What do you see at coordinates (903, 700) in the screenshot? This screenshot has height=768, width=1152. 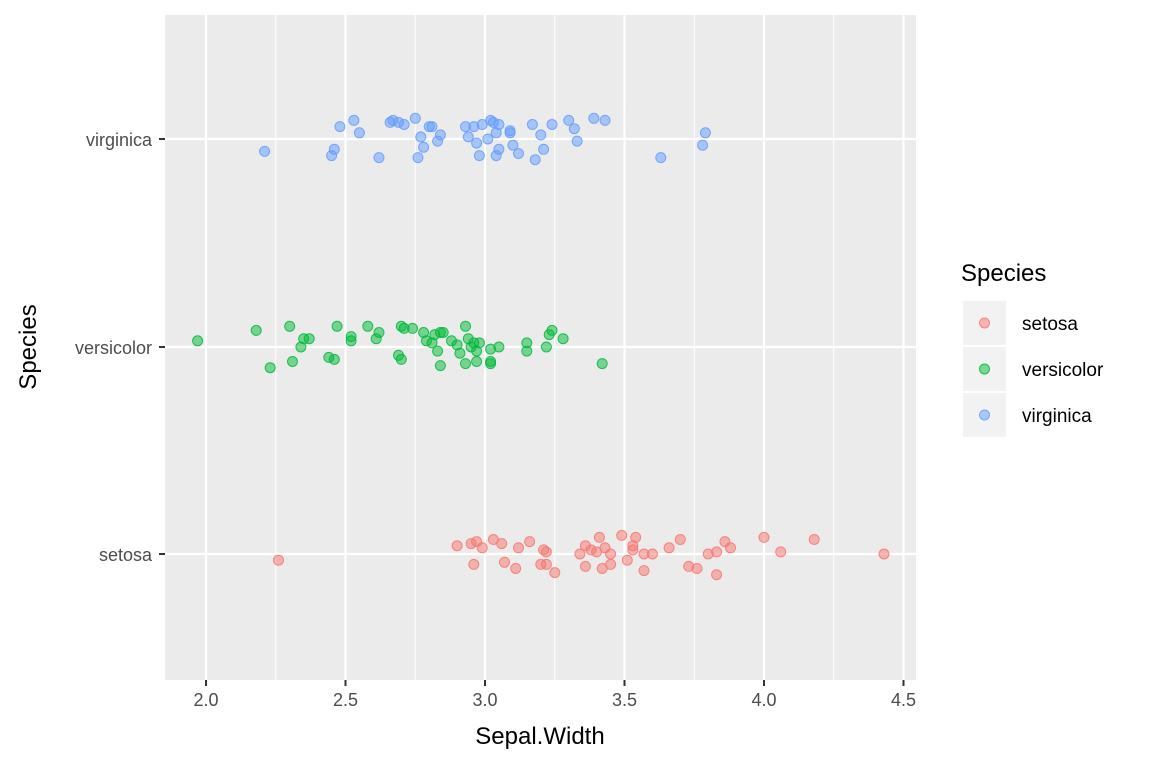 I see `x-tick-label: 4.5` at bounding box center [903, 700].